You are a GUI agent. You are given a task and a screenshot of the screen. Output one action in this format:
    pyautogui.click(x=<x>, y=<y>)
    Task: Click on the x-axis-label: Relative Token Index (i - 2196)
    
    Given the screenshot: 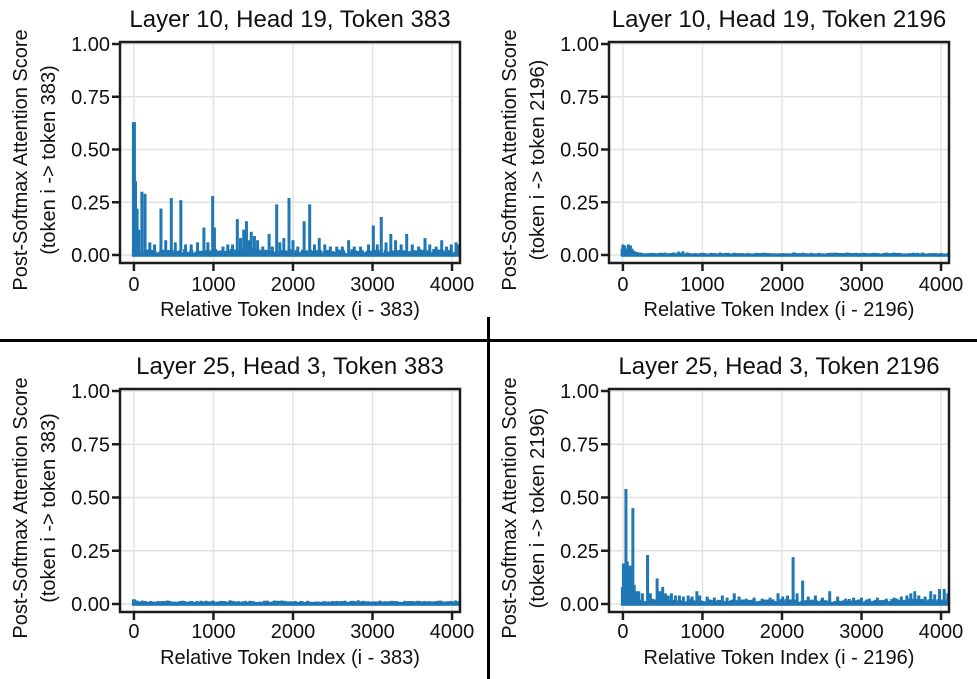 What is the action you would take?
    pyautogui.click(x=779, y=658)
    